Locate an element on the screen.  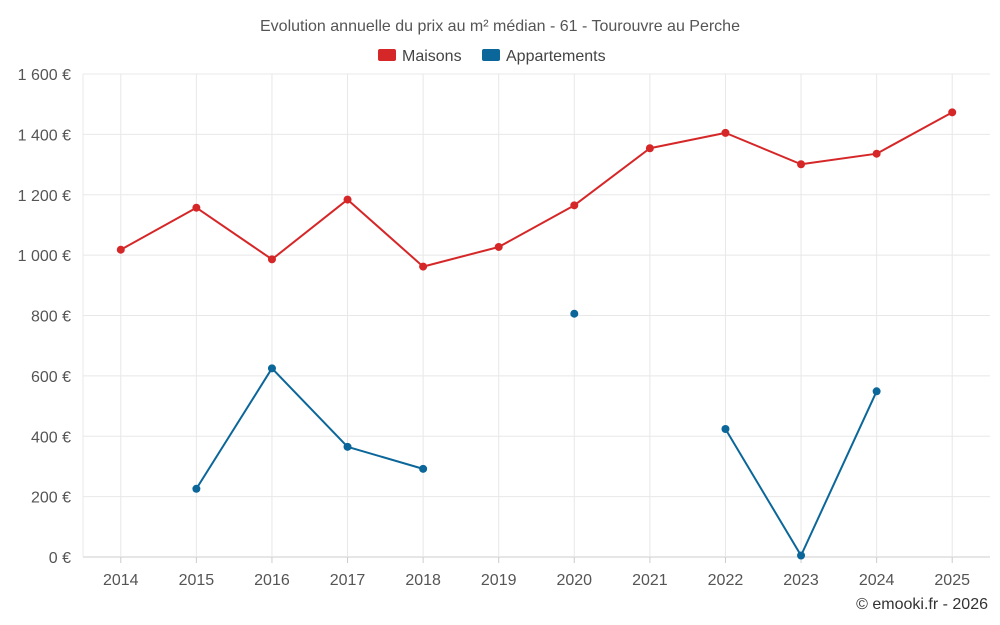
data-point-maisons-2023 is located at coordinates (801, 164).